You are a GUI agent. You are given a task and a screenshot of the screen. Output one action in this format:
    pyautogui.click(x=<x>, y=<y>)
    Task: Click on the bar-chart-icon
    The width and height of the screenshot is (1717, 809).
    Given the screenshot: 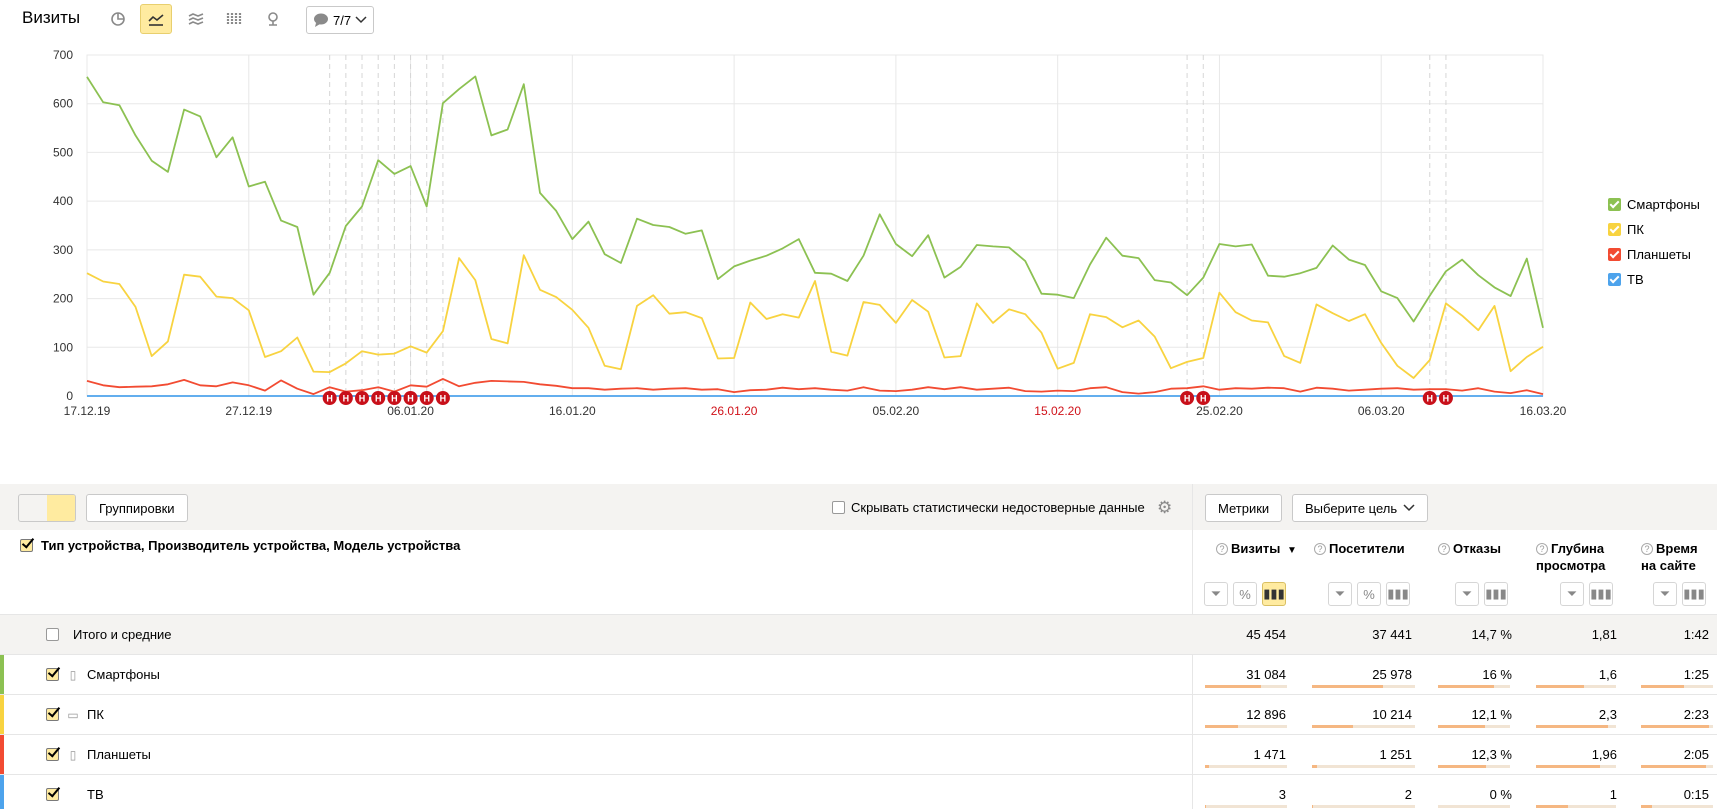 What is the action you would take?
    pyautogui.click(x=234, y=19)
    